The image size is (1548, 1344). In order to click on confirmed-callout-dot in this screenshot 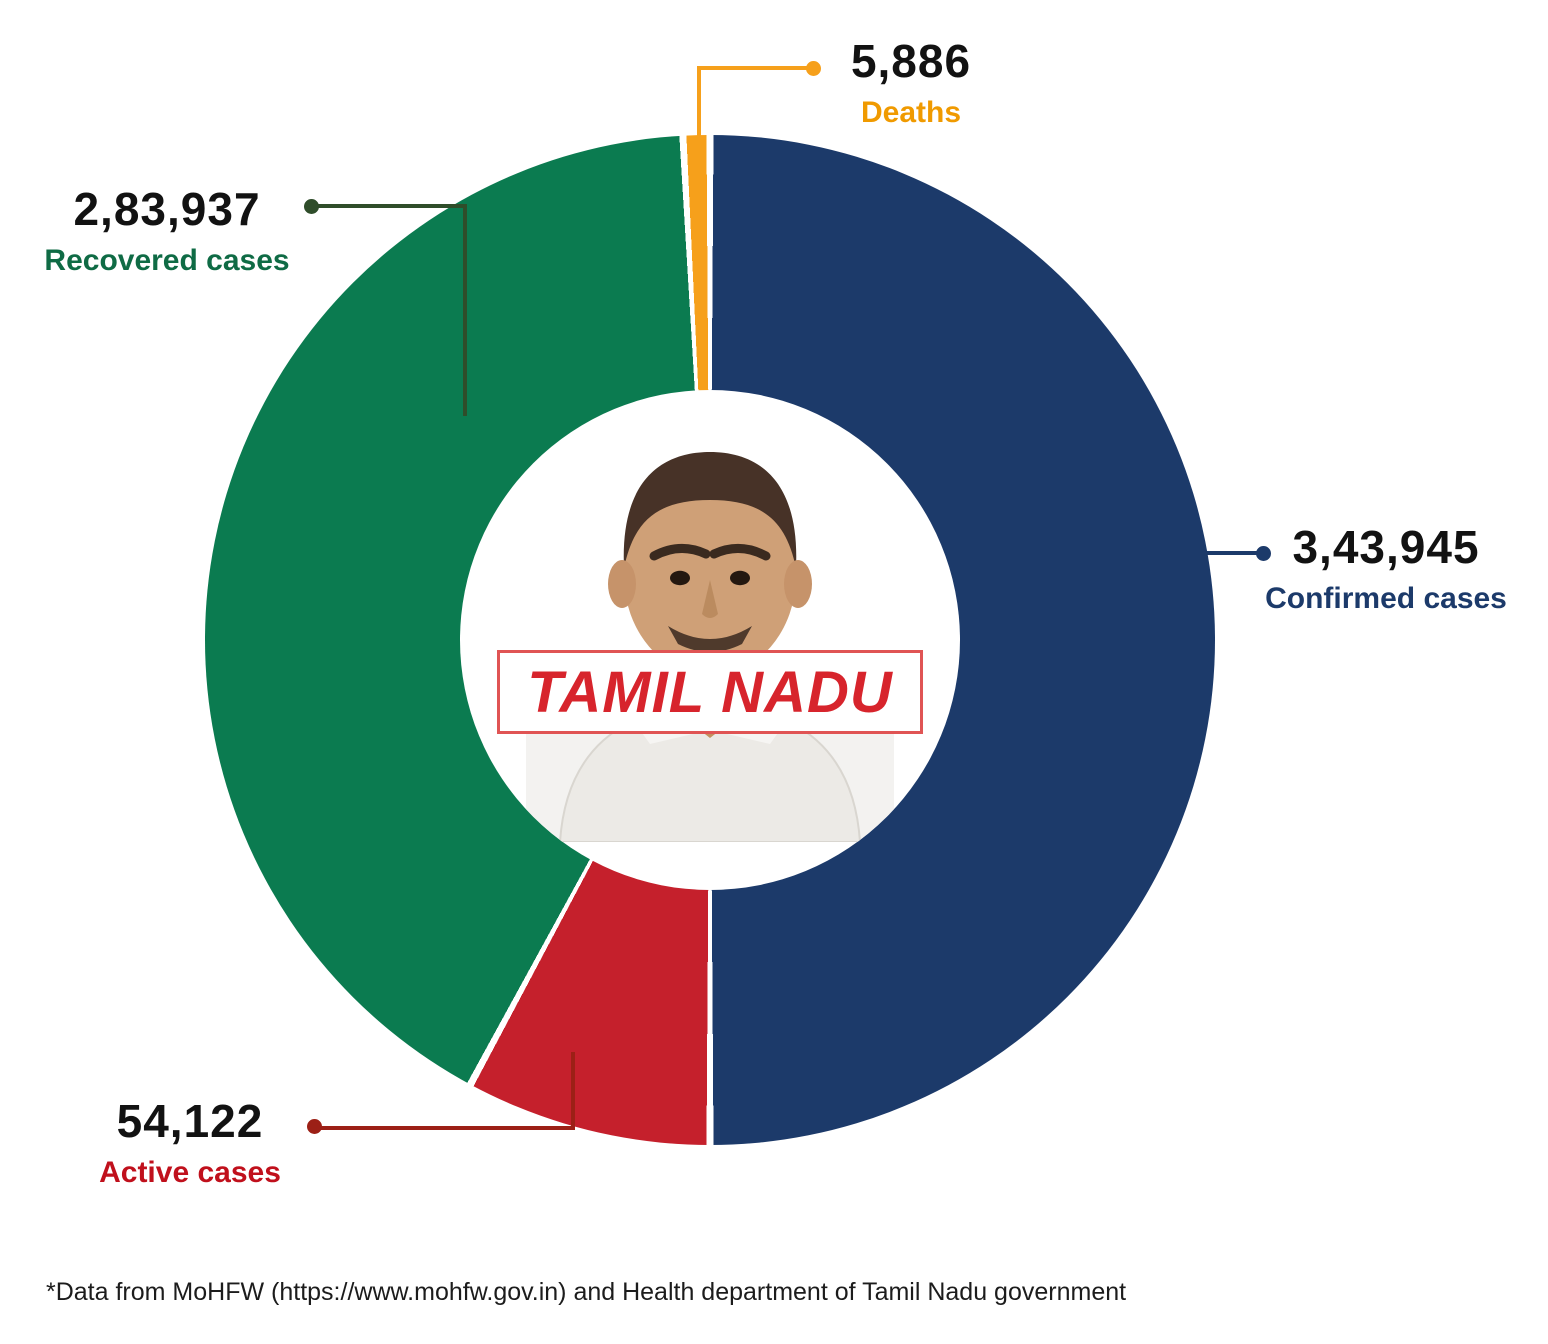, I will do `click(1263, 553)`.